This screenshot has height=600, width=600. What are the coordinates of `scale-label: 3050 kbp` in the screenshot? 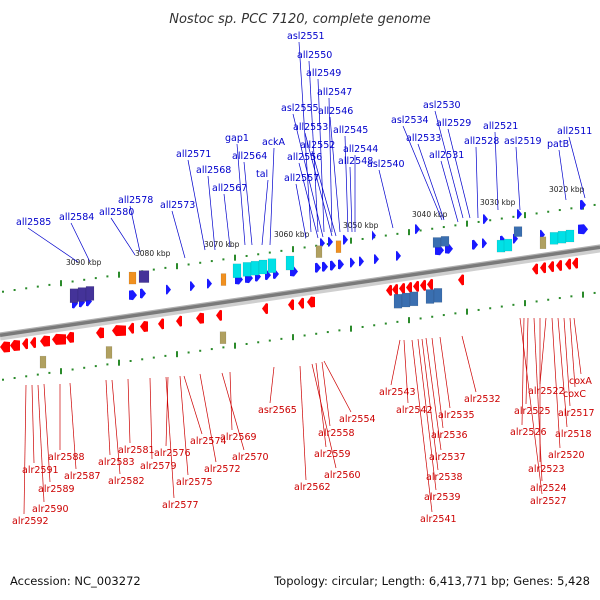 It's located at (361, 225).